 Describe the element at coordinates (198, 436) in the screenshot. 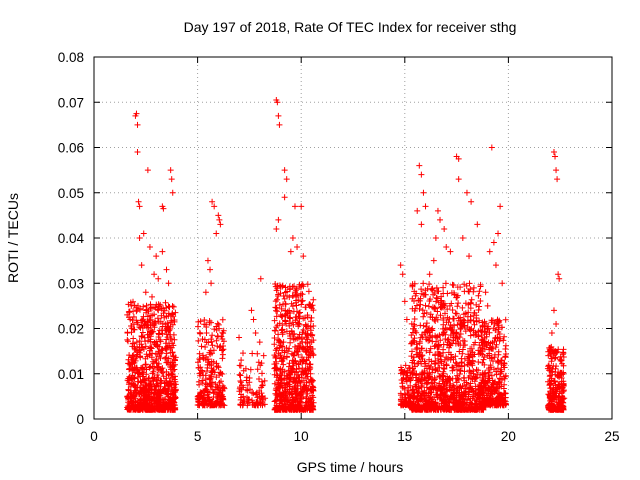

I see `x-tick-label: 5` at that location.